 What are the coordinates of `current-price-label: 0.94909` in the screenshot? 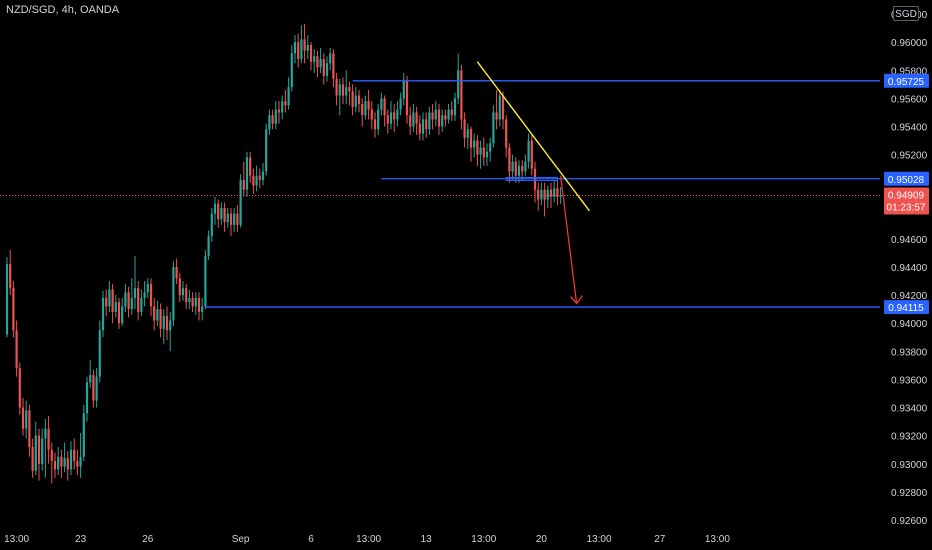 It's located at (906, 195).